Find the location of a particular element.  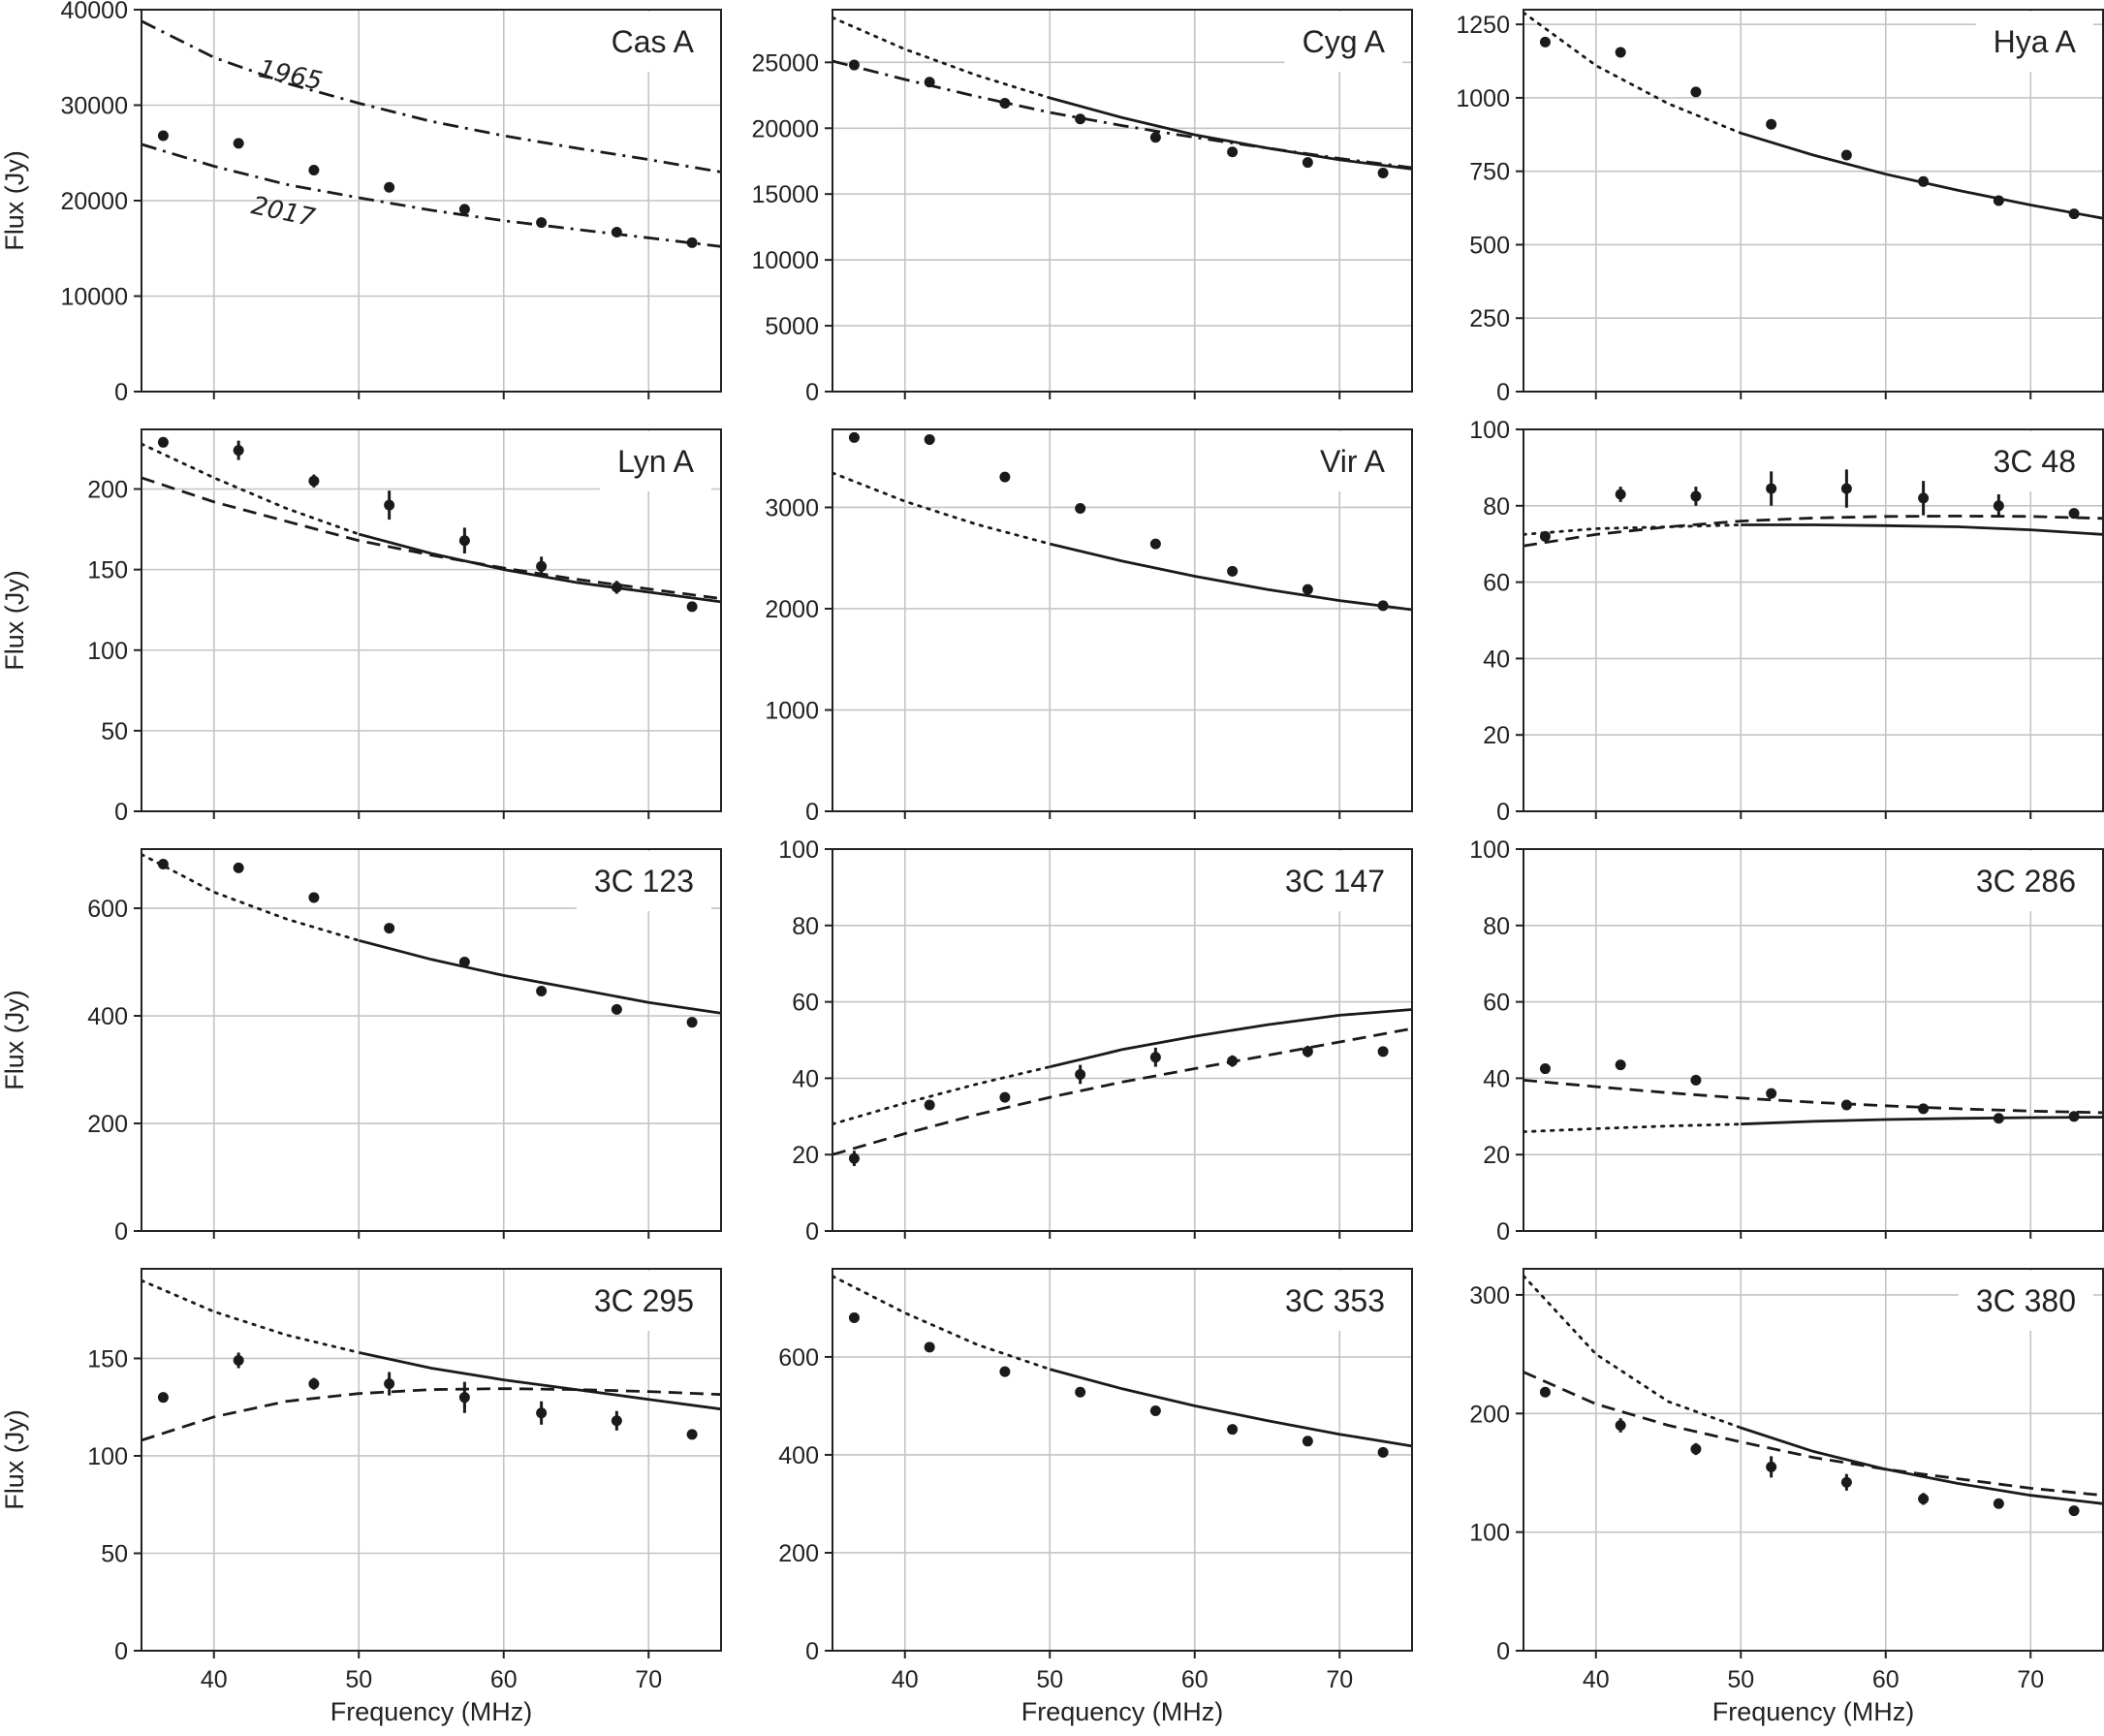

x-tick-label: 50 is located at coordinates (1740, 1679).